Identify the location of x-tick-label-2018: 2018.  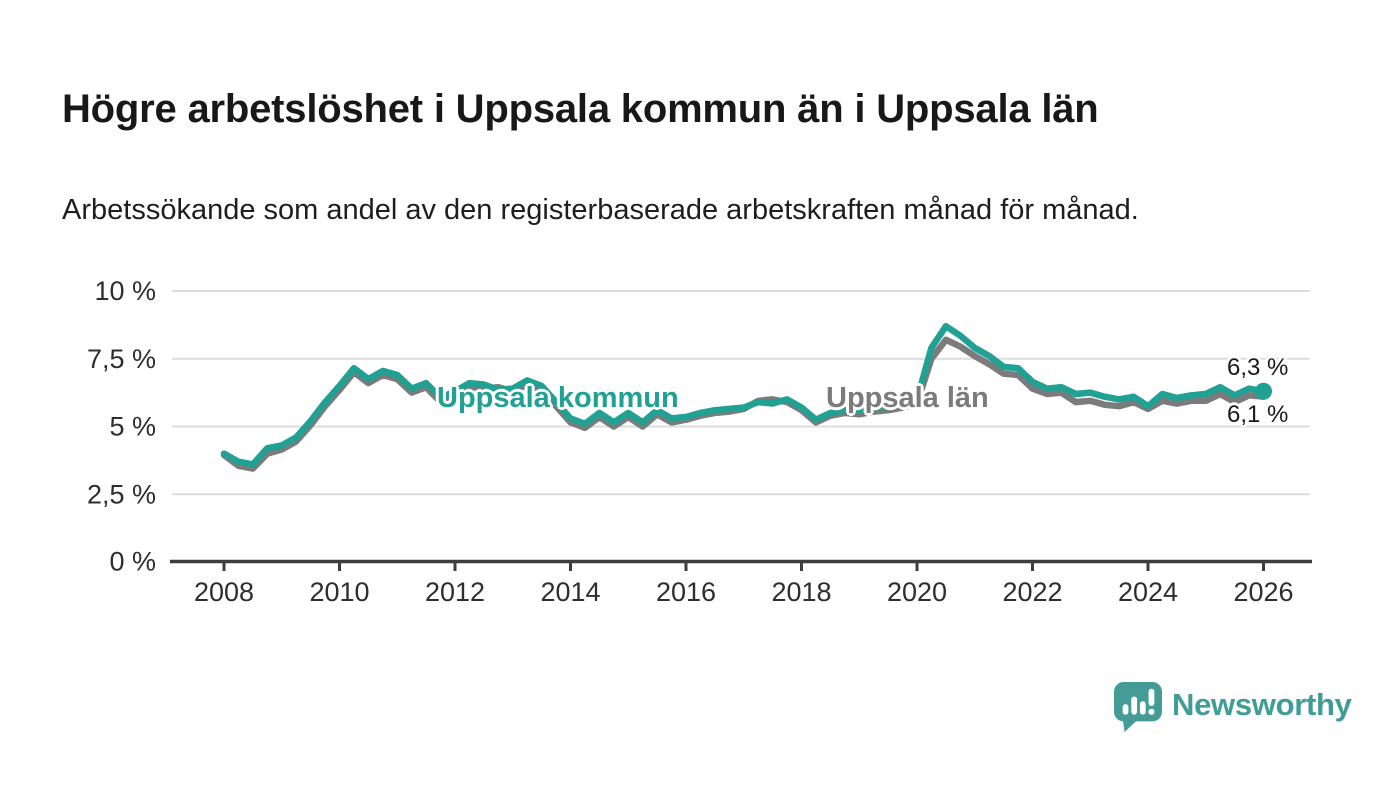
(801, 592).